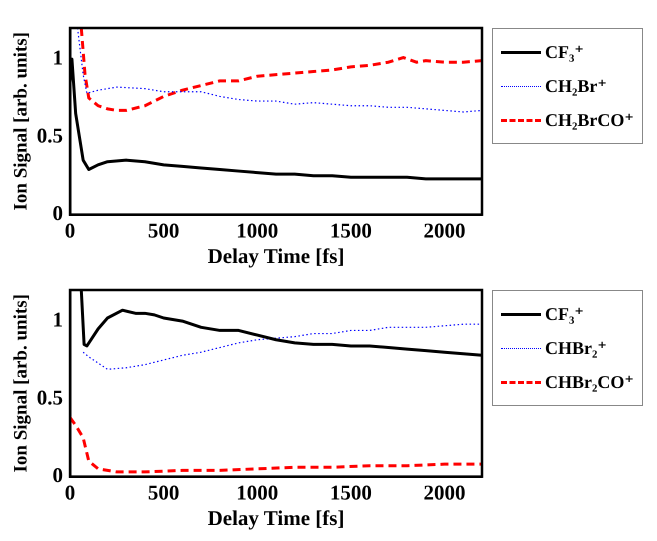 The height and width of the screenshot is (541, 657). What do you see at coordinates (576, 348) in the screenshot?
I see `legend-label: CHBr₂⁺` at bounding box center [576, 348].